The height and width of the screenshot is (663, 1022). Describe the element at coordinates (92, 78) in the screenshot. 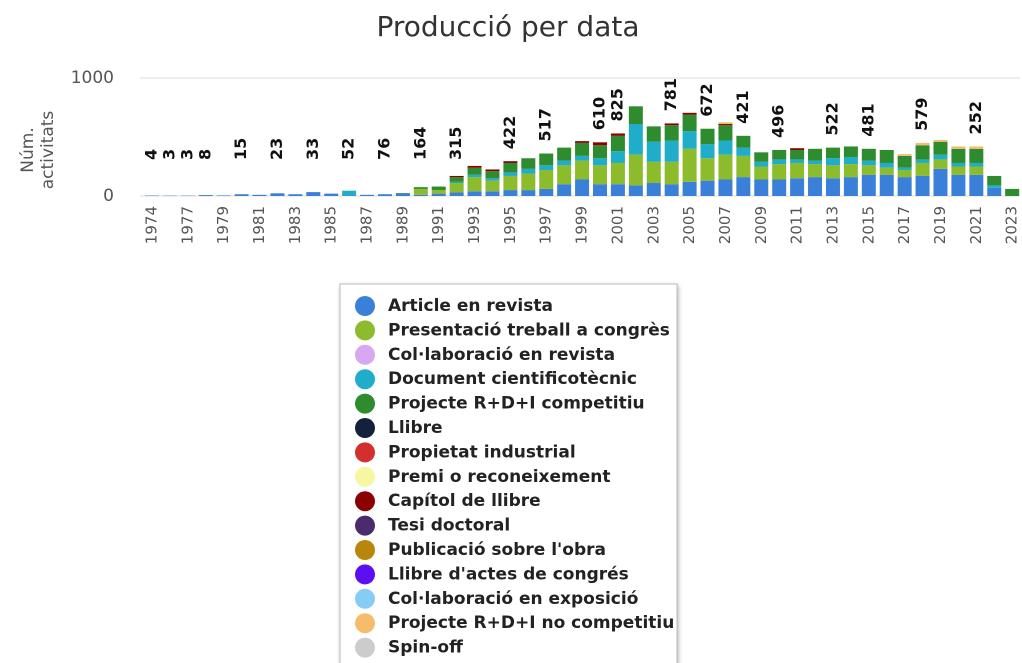

I see `y-tick-label: 1000` at that location.